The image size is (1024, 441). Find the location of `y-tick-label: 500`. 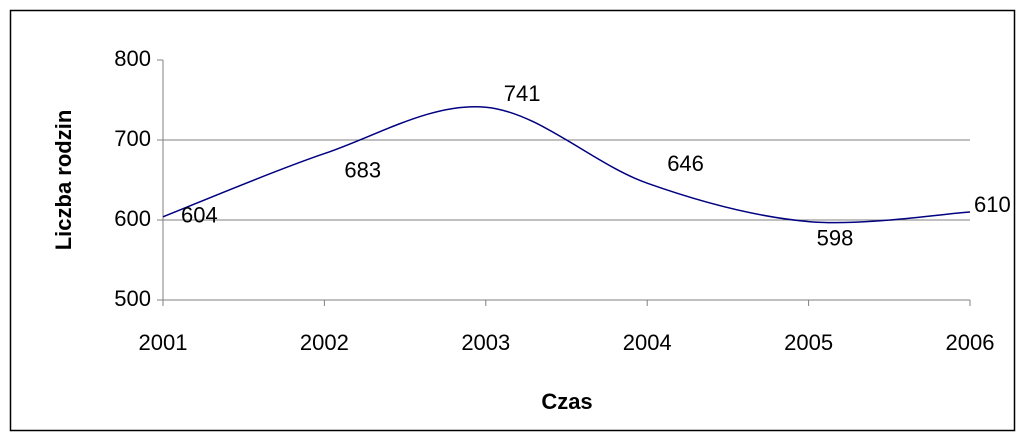

y-tick-label: 500 is located at coordinates (132, 298).